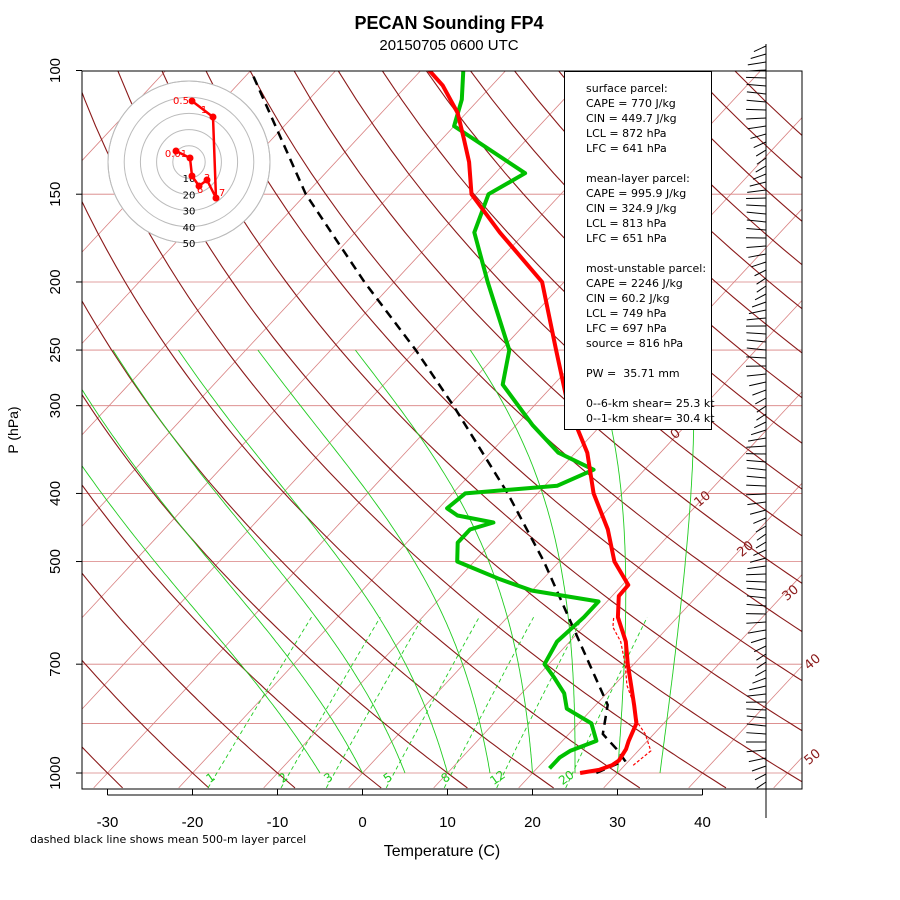 The height and width of the screenshot is (900, 900). I want to click on most-unstable-cape: CAPE = 2246 J/kg, so click(634, 283).